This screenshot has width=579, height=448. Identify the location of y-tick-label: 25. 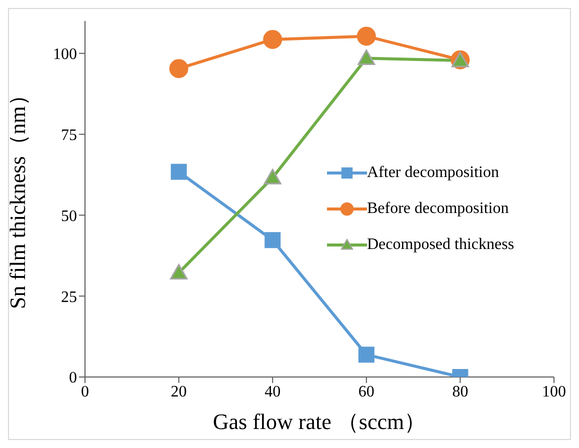
(69, 297).